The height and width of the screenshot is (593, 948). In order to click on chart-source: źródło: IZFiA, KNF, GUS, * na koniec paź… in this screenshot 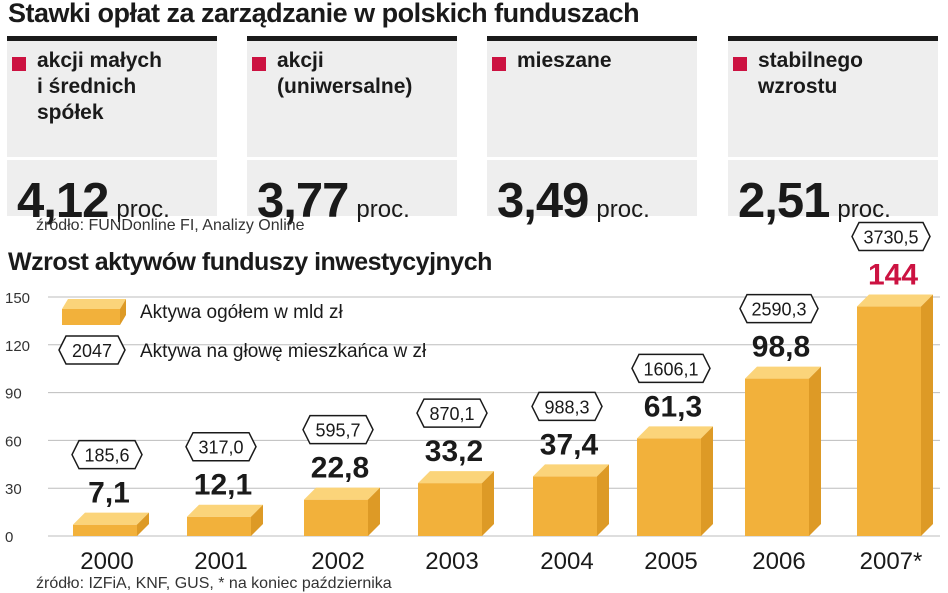, I will do `click(214, 583)`.